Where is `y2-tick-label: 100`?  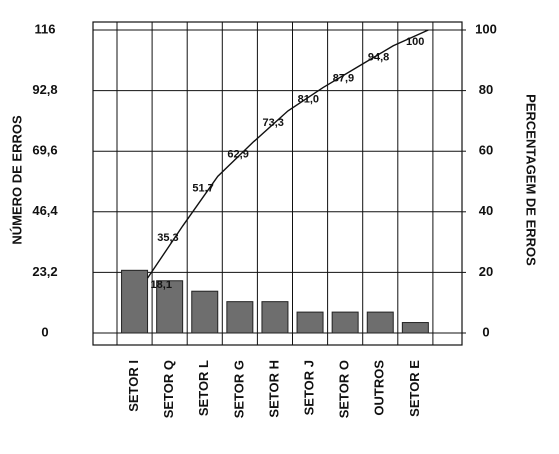
y2-tick-label: 100 is located at coordinates (486, 28).